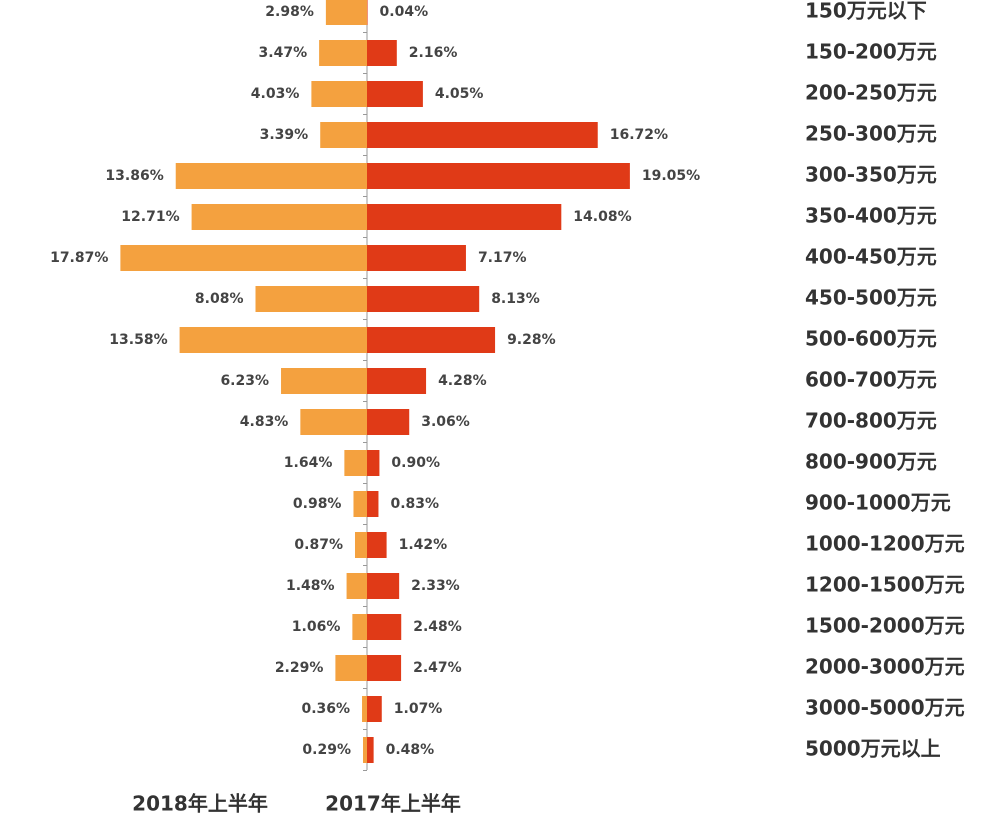 This screenshot has height=816, width=1001. Describe the element at coordinates (871, 216) in the screenshot. I see `category-label: 350-400万元` at that location.